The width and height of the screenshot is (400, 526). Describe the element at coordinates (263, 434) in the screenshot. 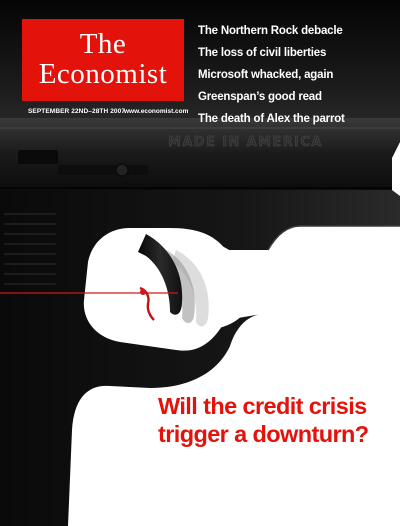

I see `headline-line-2: trigger a downturn?` at that location.